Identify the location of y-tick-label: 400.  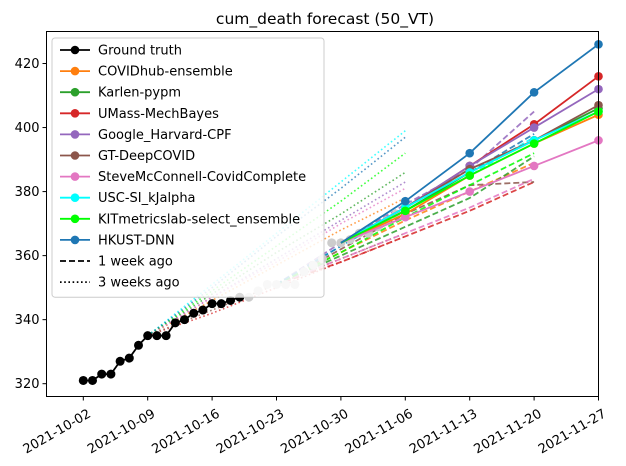
(27, 128).